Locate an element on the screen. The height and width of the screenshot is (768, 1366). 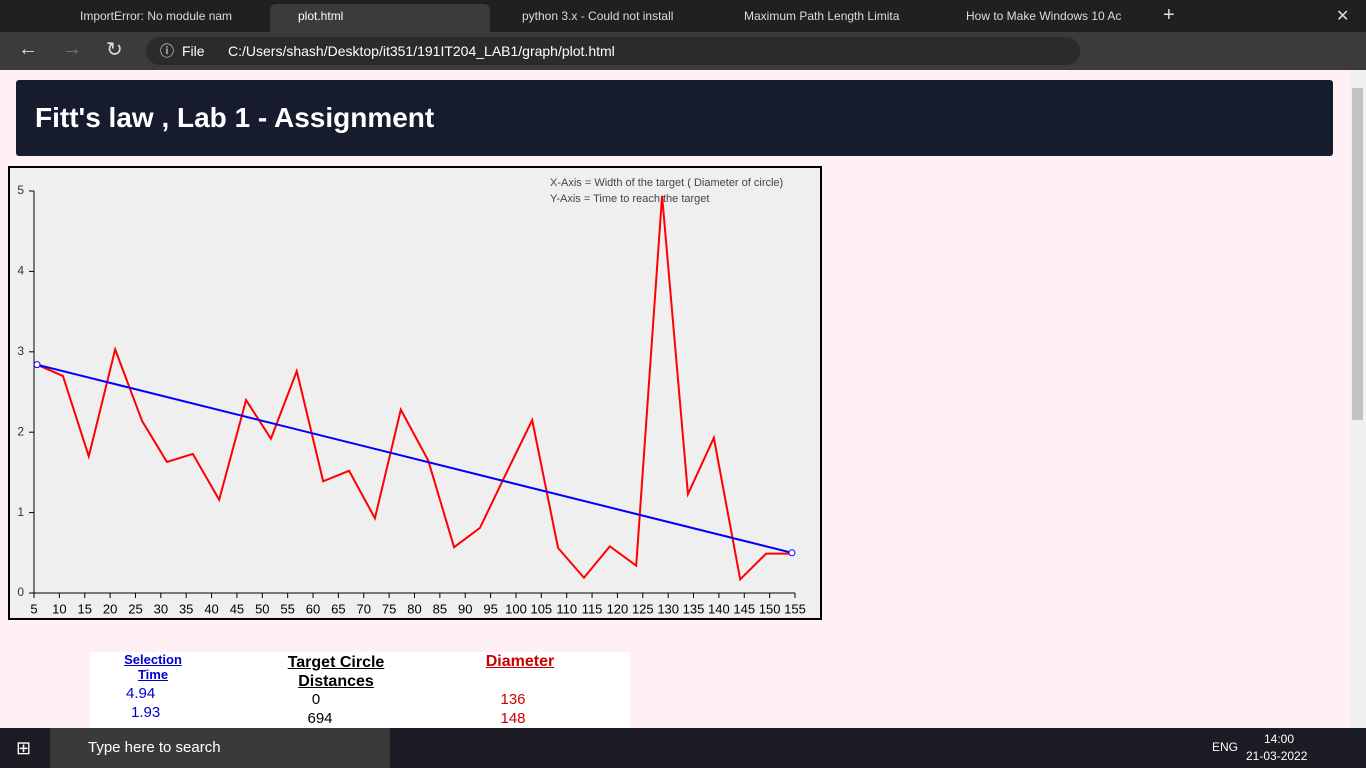
tab: python 3.x - Could not install is located at coordinates (601, 18).